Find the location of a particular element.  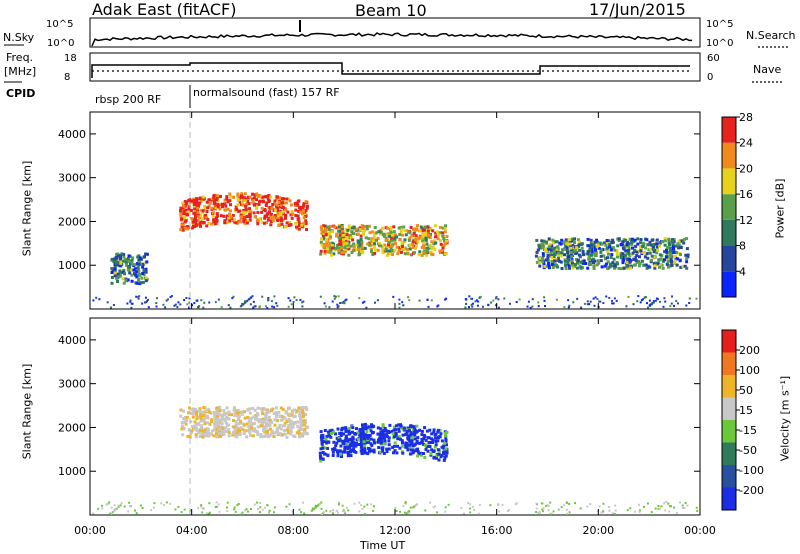

power-colorbar-cell is located at coordinates (729, 232).